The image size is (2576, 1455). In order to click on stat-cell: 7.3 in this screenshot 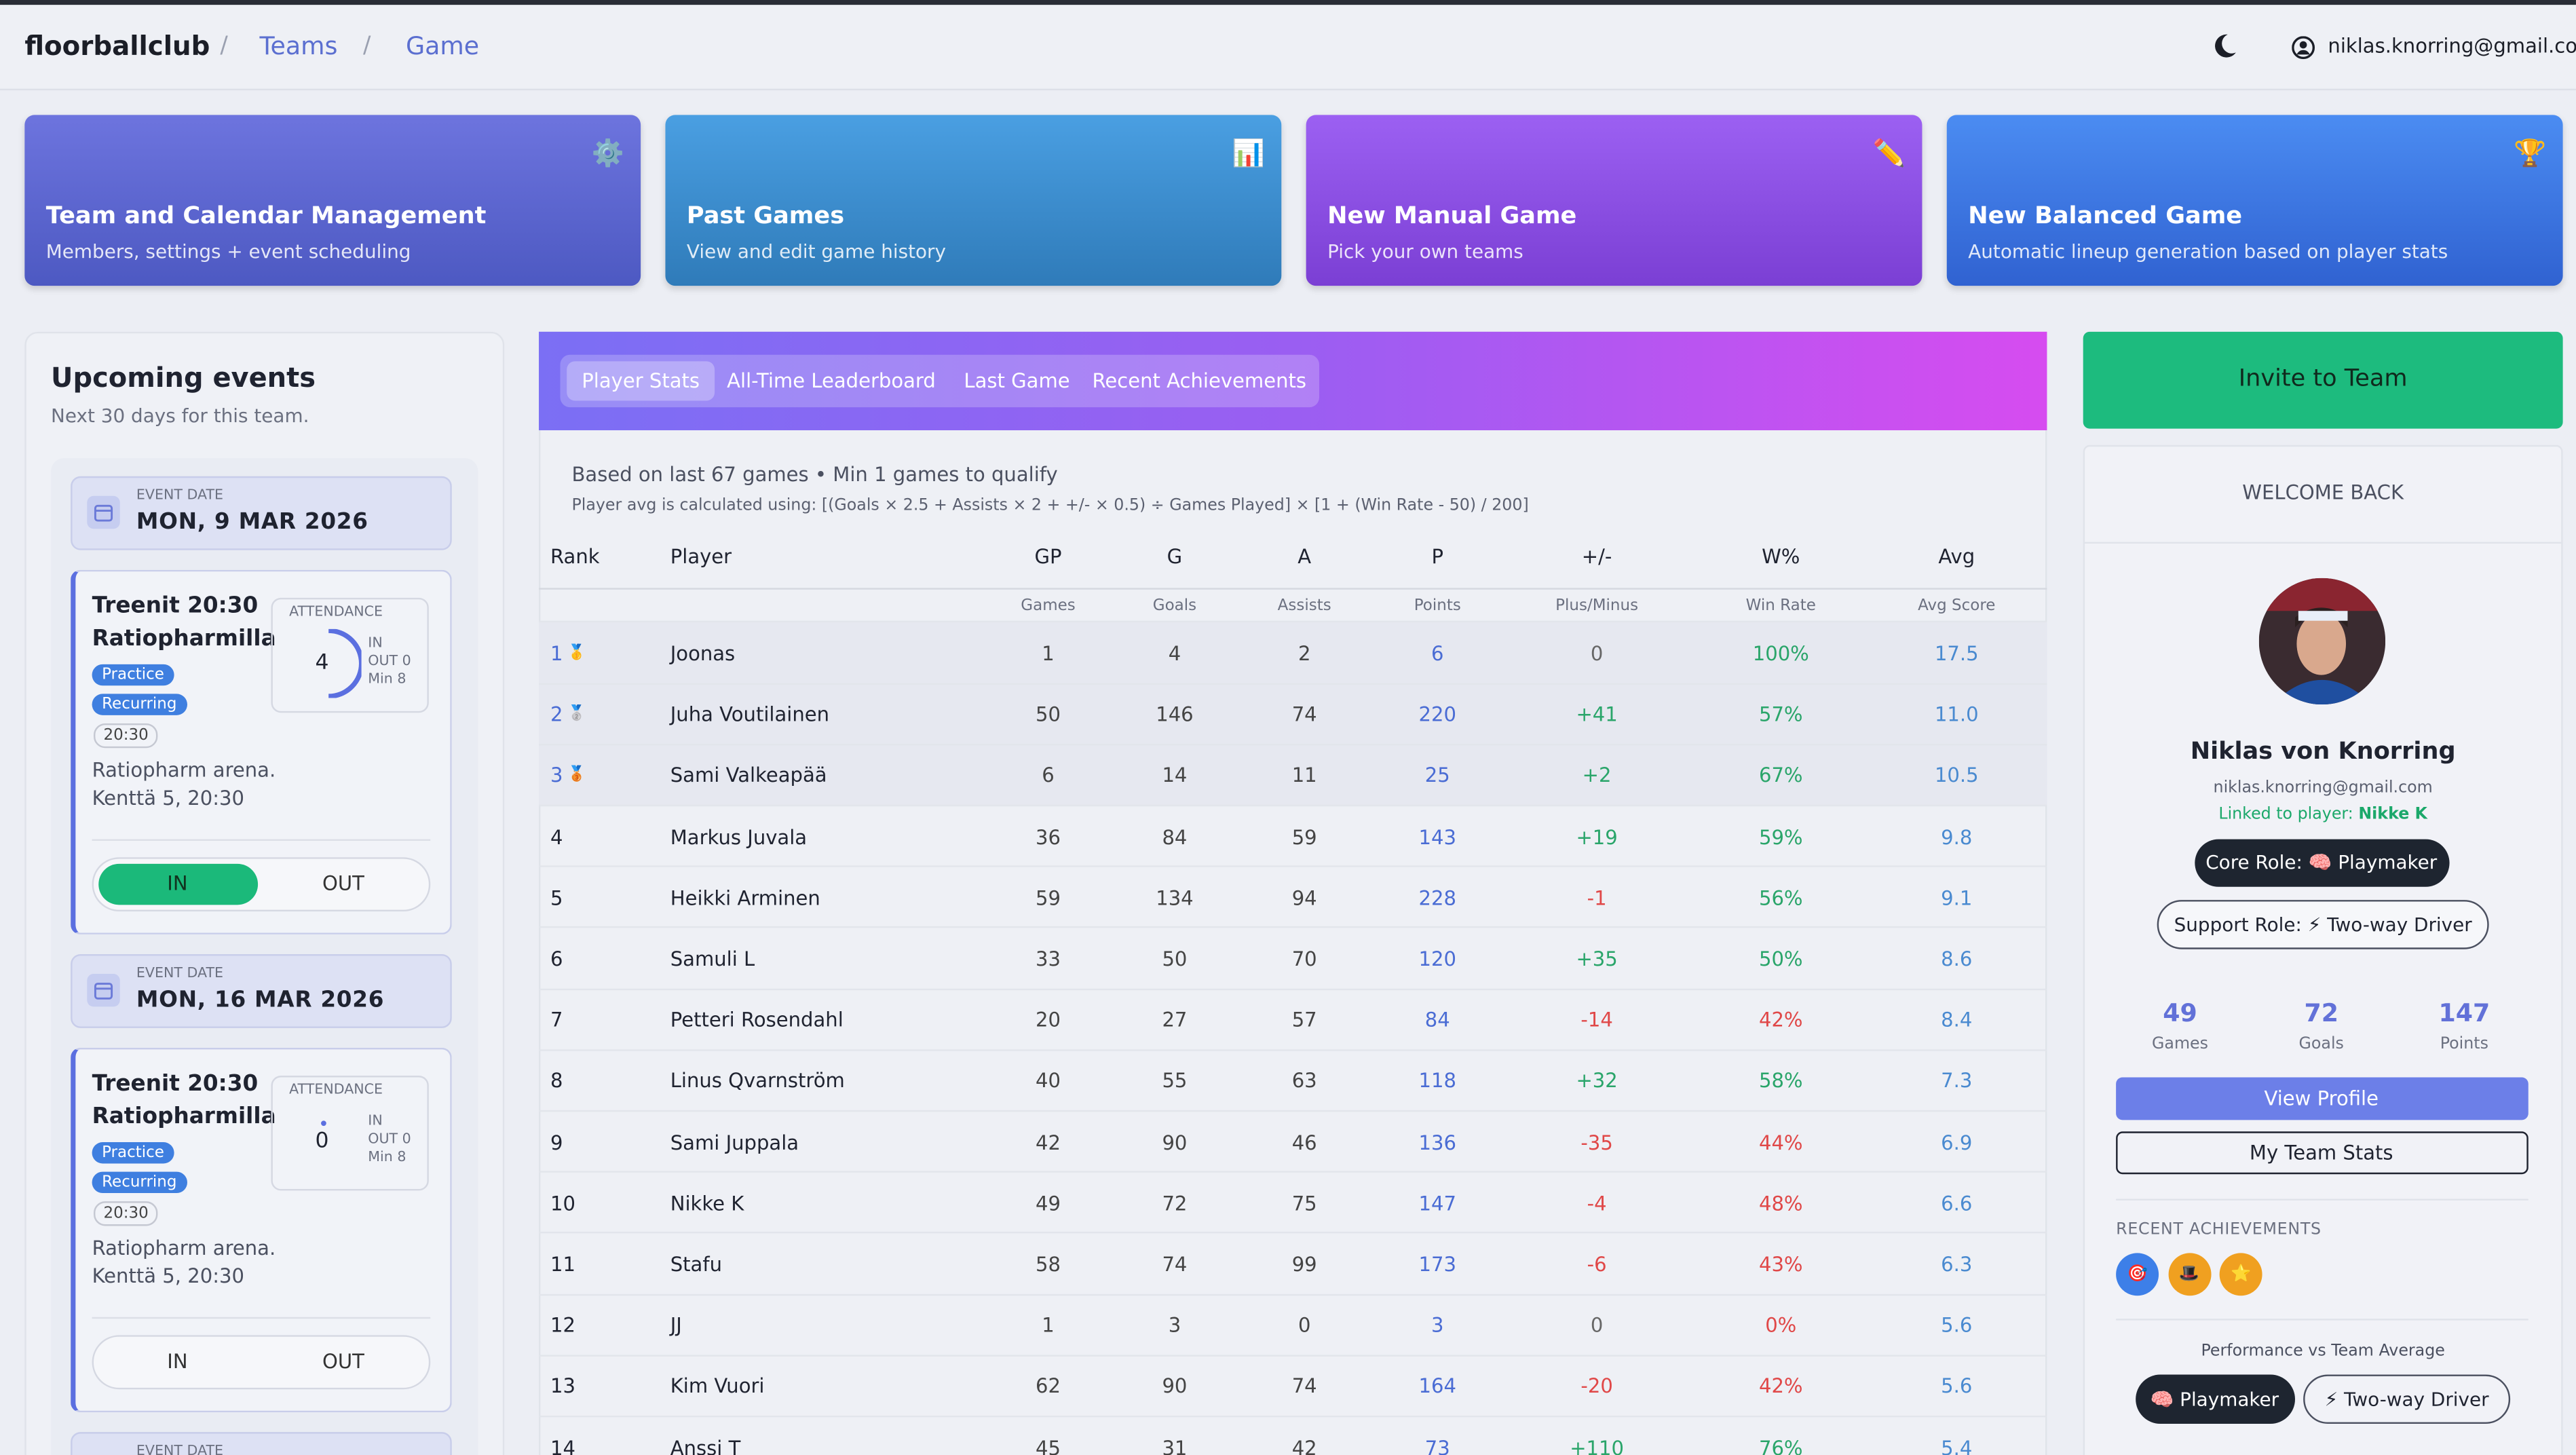, I will do `click(1957, 1081)`.